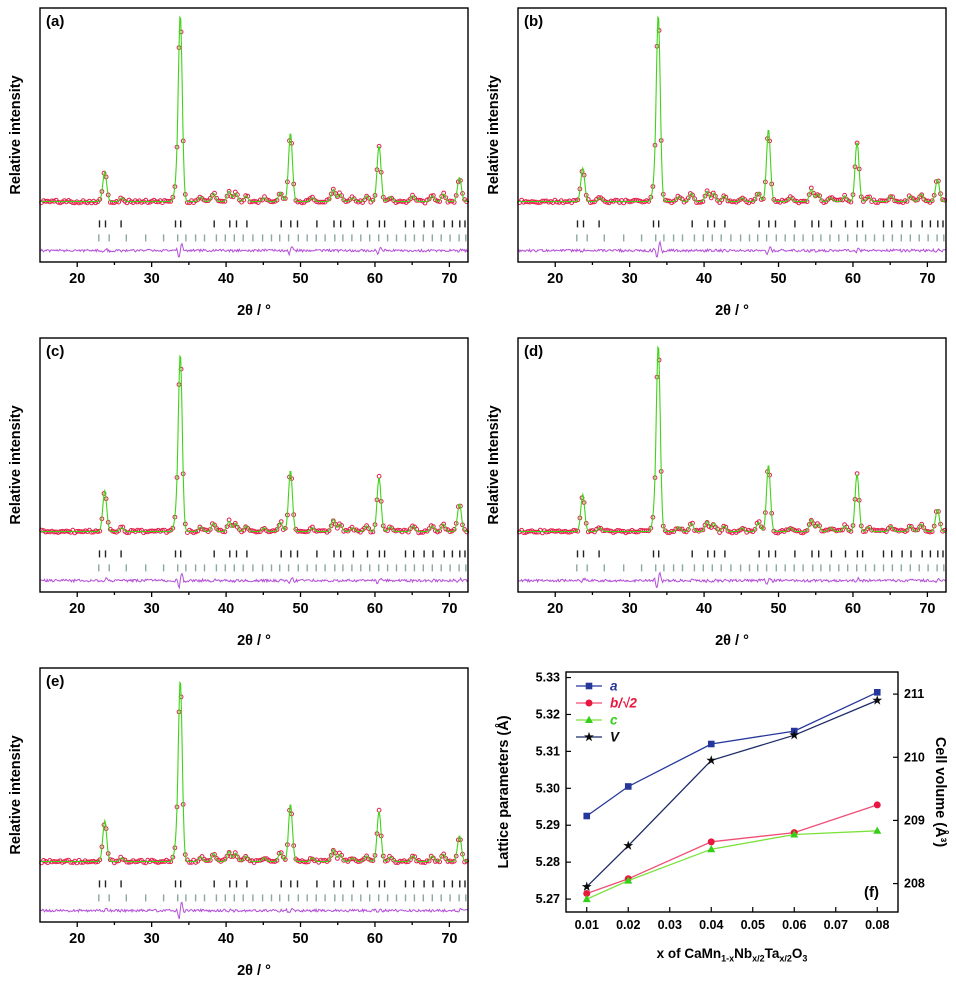  What do you see at coordinates (914, 694) in the screenshot?
I see `svg-text: 211` at bounding box center [914, 694].